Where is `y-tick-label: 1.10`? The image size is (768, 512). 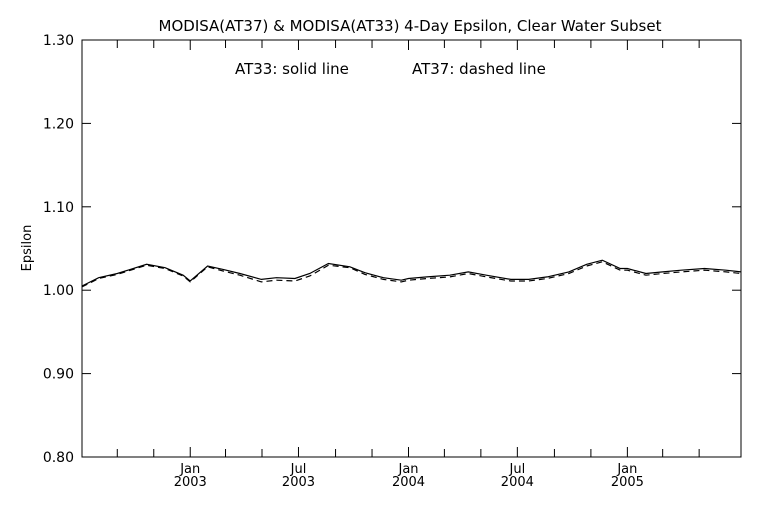
y-tick-label: 1.10 is located at coordinates (58, 208).